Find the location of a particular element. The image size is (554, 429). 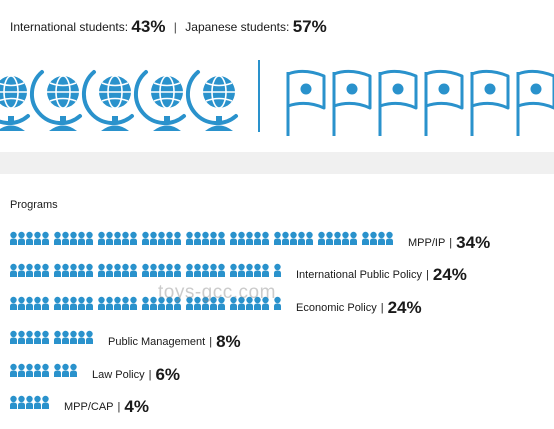

program-name: Law Policy is located at coordinates (118, 375).